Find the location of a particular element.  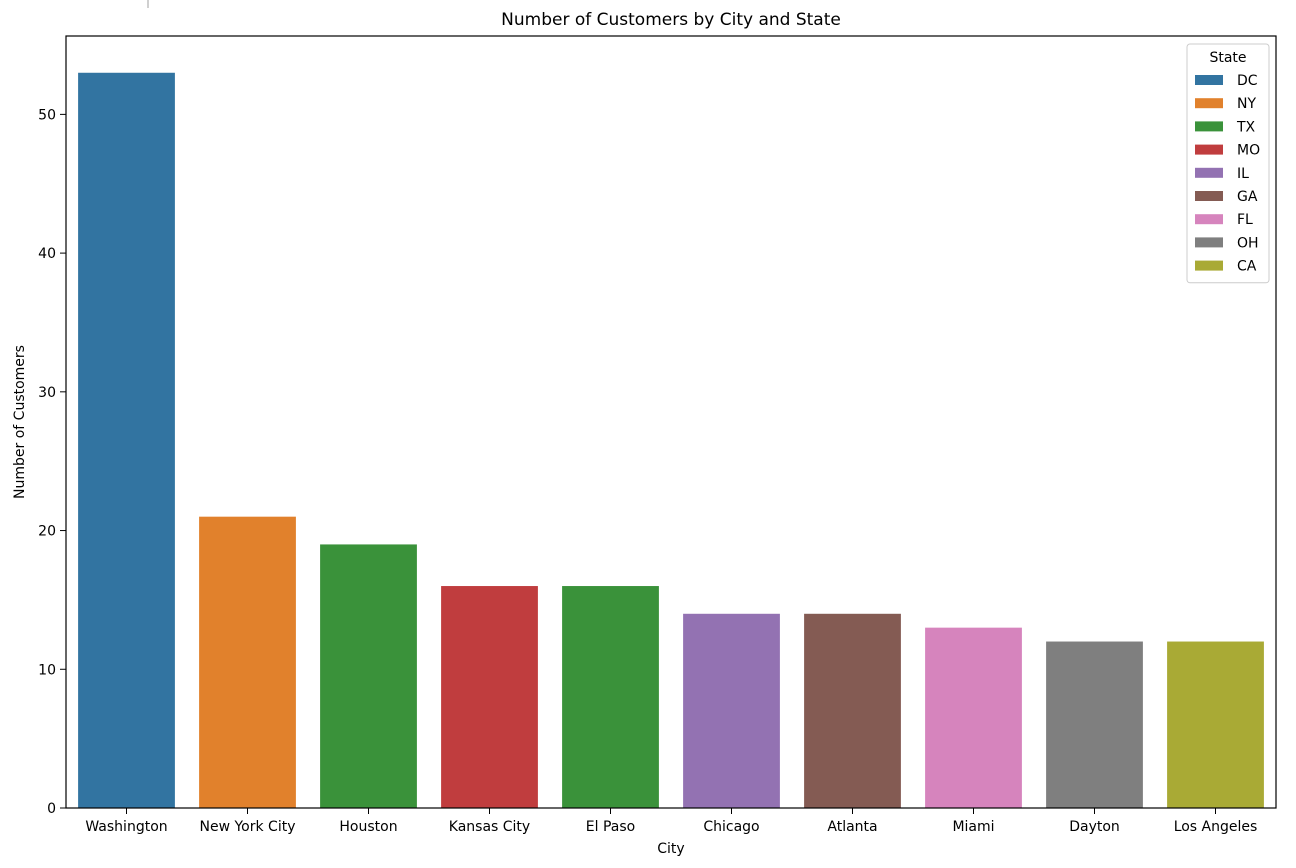

x-tick-label: El Paso is located at coordinates (610, 827).